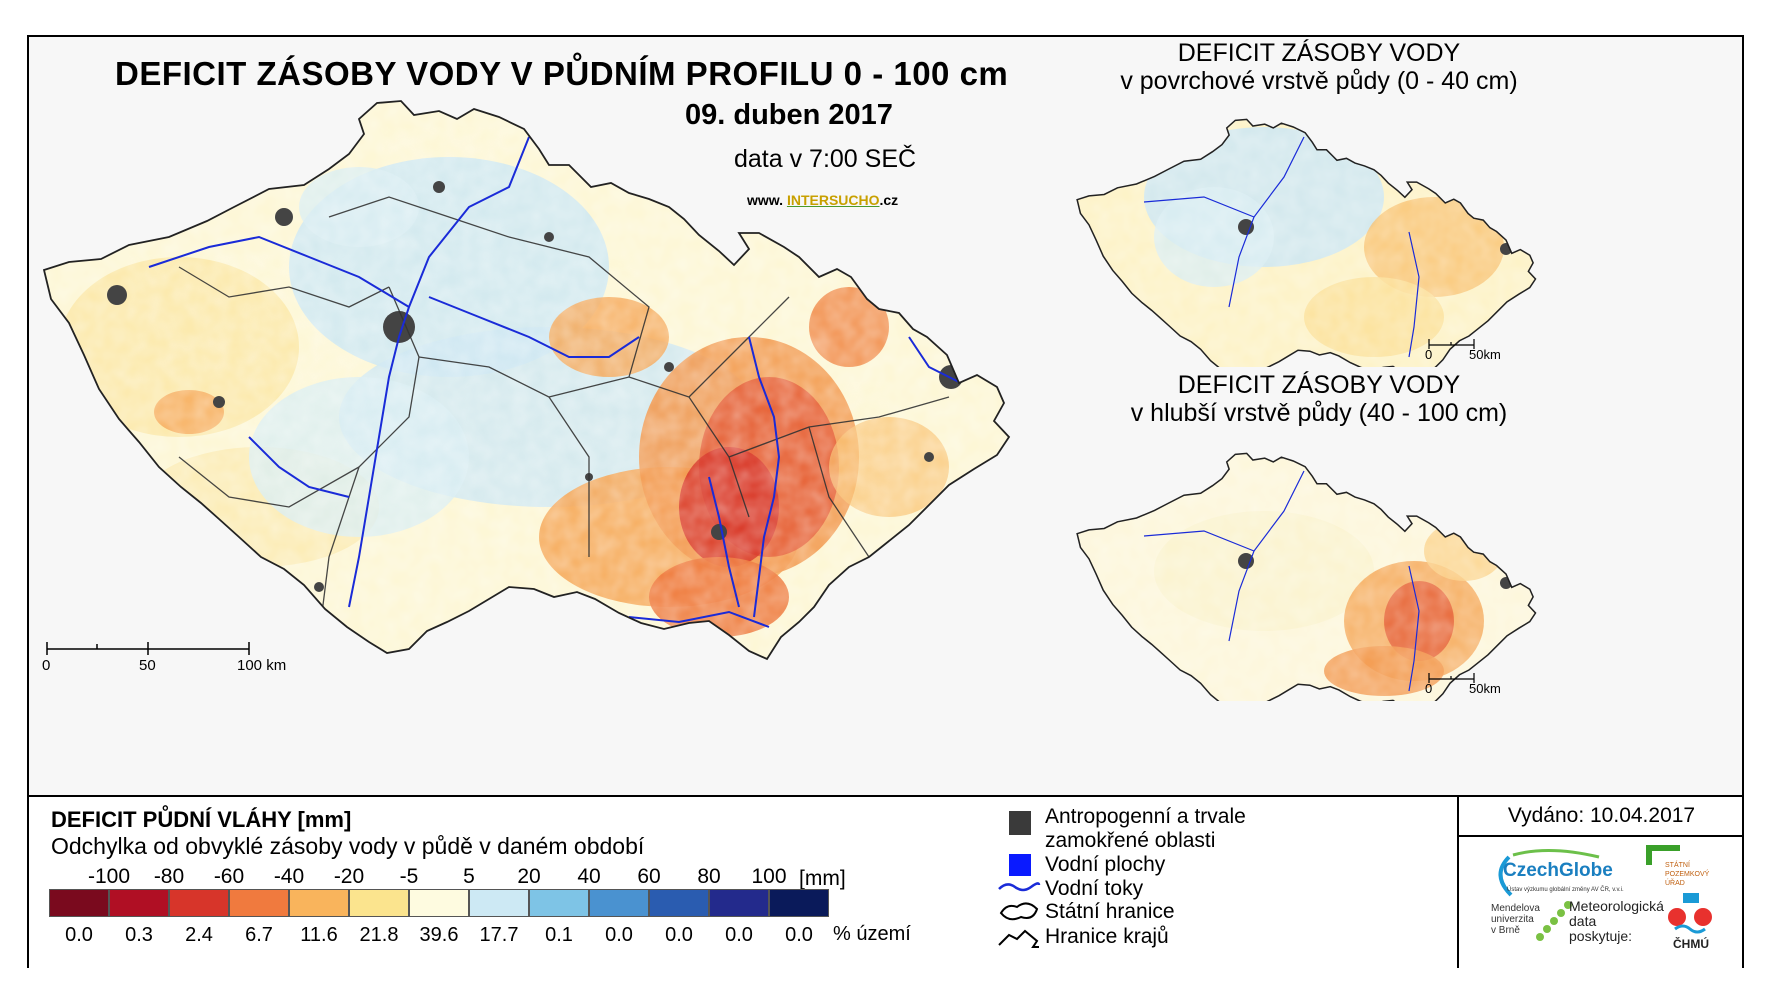 The height and width of the screenshot is (1003, 1772). Describe the element at coordinates (1512, 919) in the screenshot. I see `mendel-label-line2: univerzita` at that location.